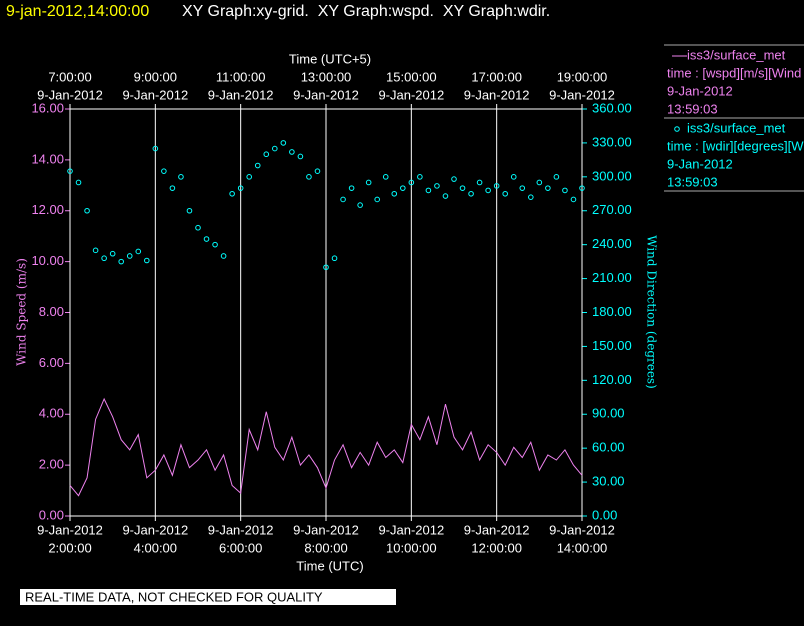  Describe the element at coordinates (734, 72) in the screenshot. I see `legend-detail: time : [wspd][m/s][Wind` at that location.